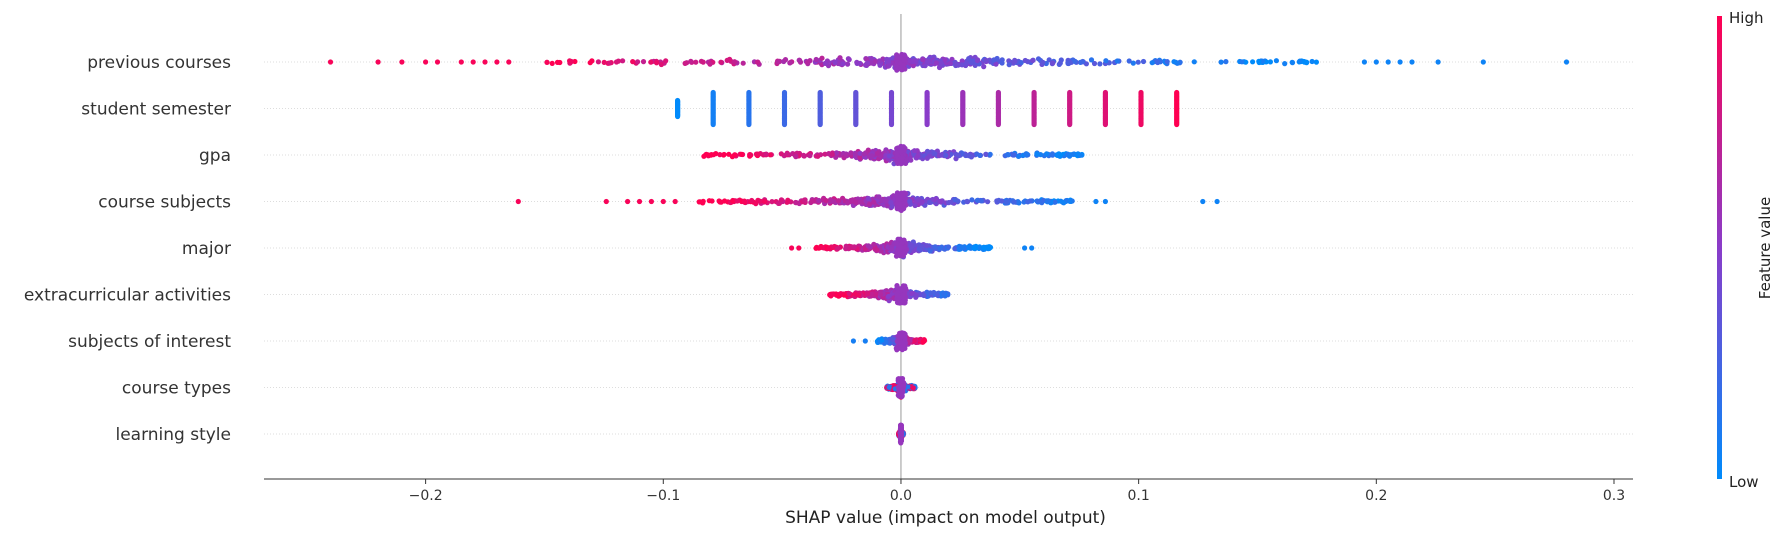  I want to click on feature-label: extracurricular activities, so click(127, 296).